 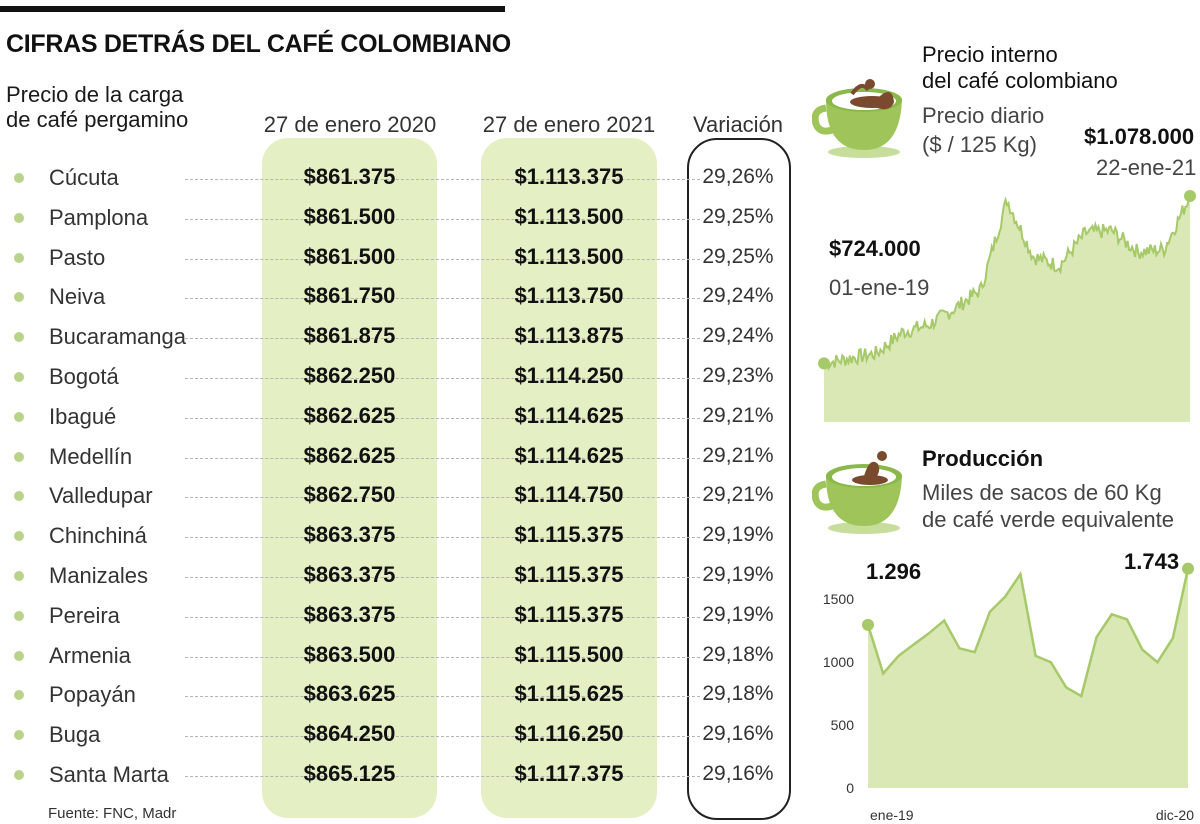 I want to click on row-city: Bucaramanga, so click(x=117, y=337).